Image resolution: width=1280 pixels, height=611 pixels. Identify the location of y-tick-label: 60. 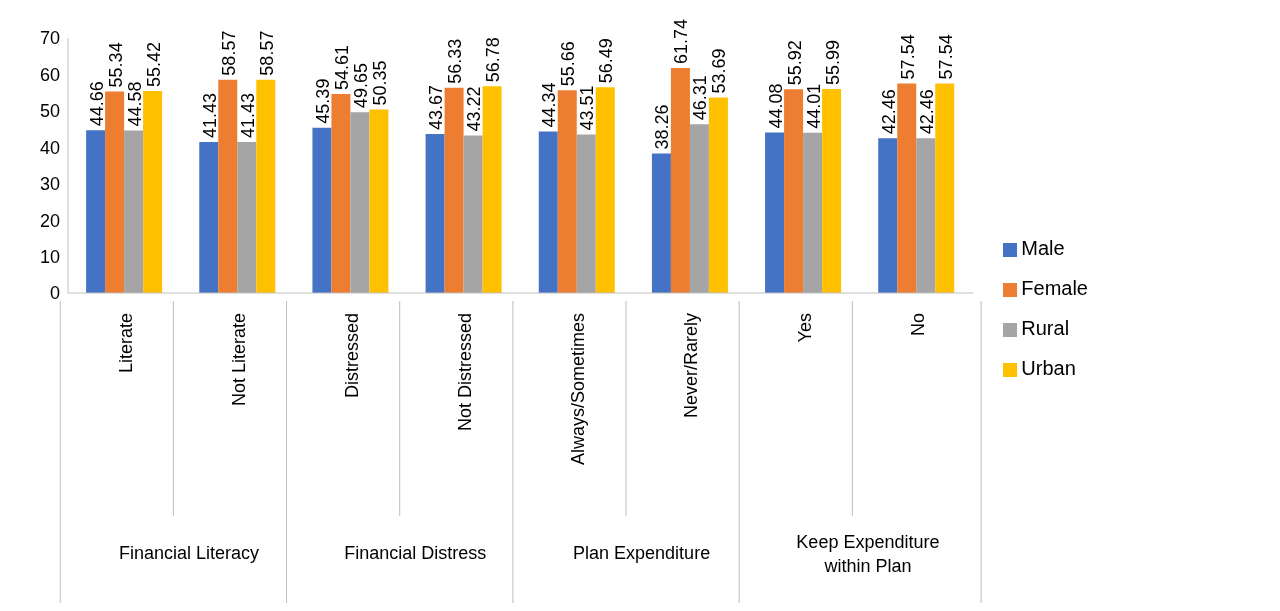
(49, 74).